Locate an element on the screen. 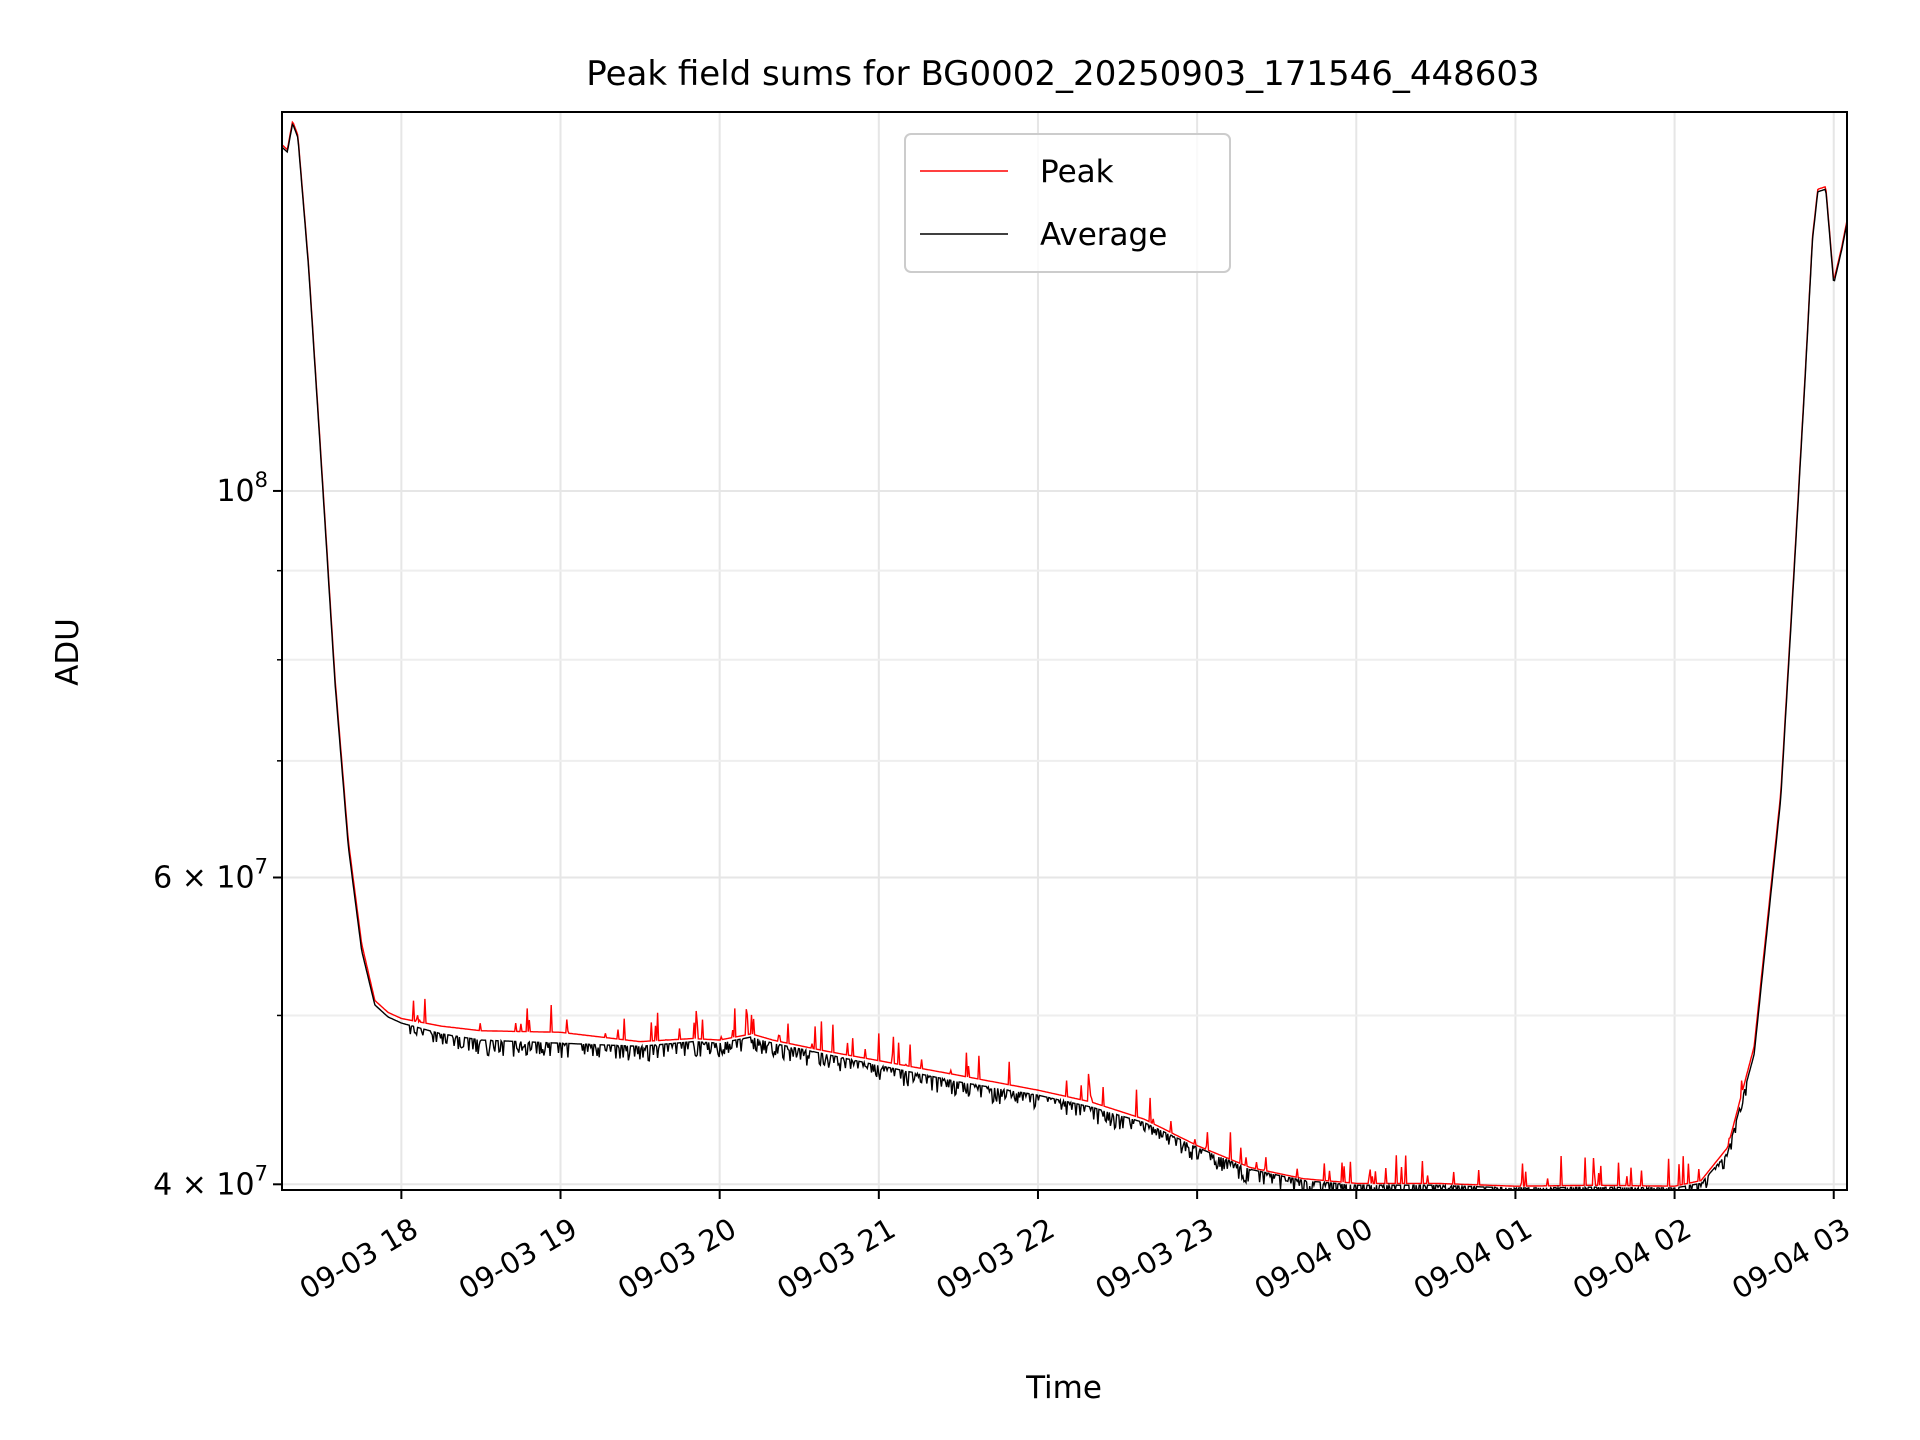 The width and height of the screenshot is (1920, 1440). legend-label: Average is located at coordinates (1103, 235).